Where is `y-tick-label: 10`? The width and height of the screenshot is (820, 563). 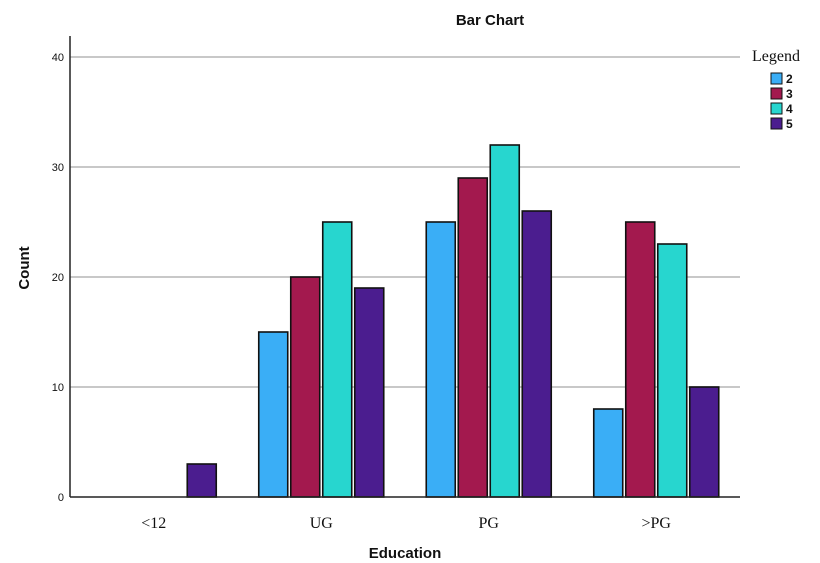
y-tick-label: 10 is located at coordinates (58, 388).